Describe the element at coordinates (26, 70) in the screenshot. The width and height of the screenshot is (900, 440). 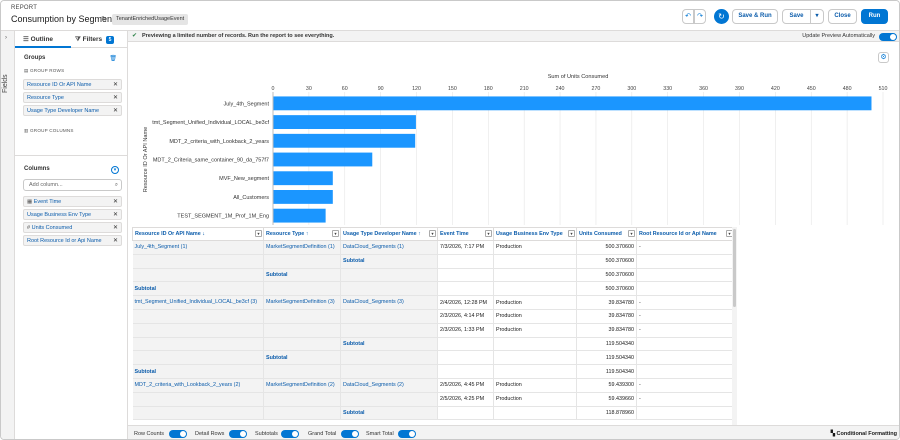
I see `rows-icon: ▤` at that location.